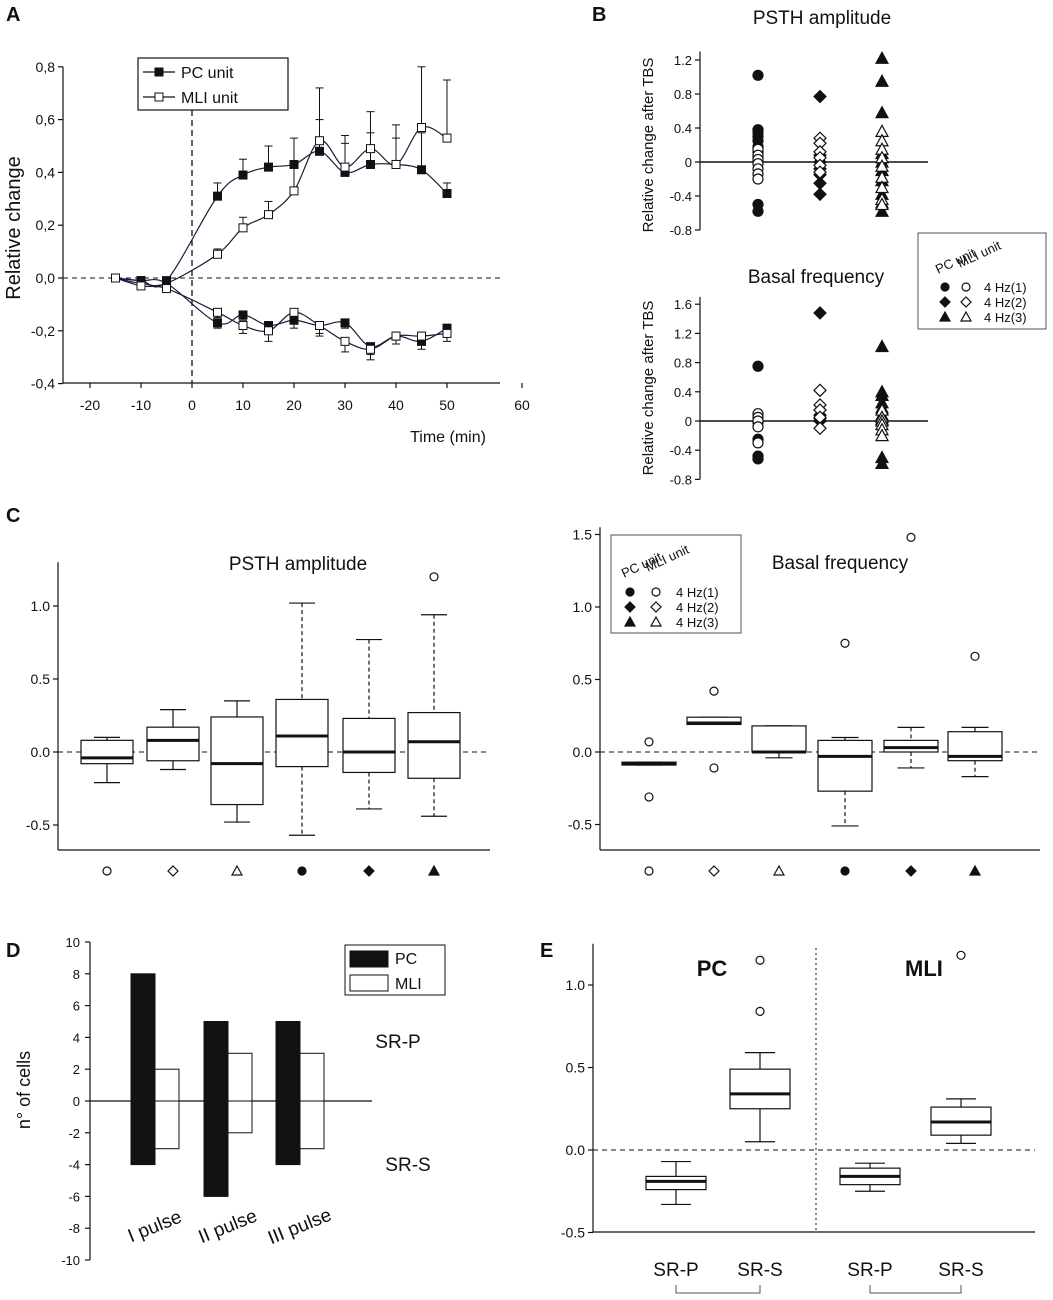 The height and width of the screenshot is (1300, 1053). What do you see at coordinates (966, 302) in the screenshot?
I see `b-legend-marker-mli` at bounding box center [966, 302].